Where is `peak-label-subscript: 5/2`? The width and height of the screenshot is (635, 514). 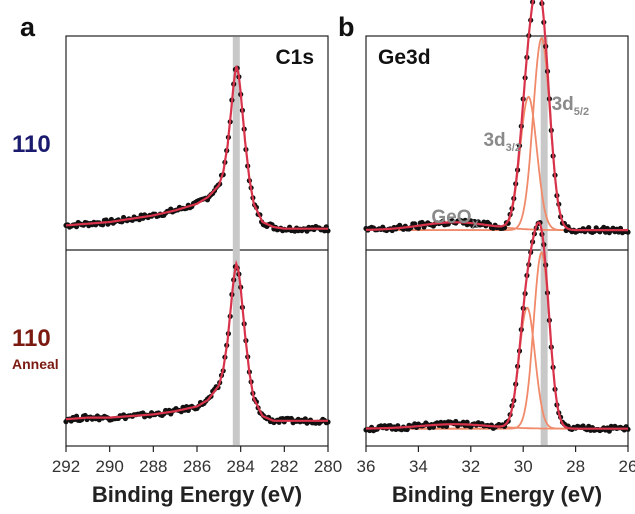 peak-label-subscript: 5/2 is located at coordinates (581, 112).